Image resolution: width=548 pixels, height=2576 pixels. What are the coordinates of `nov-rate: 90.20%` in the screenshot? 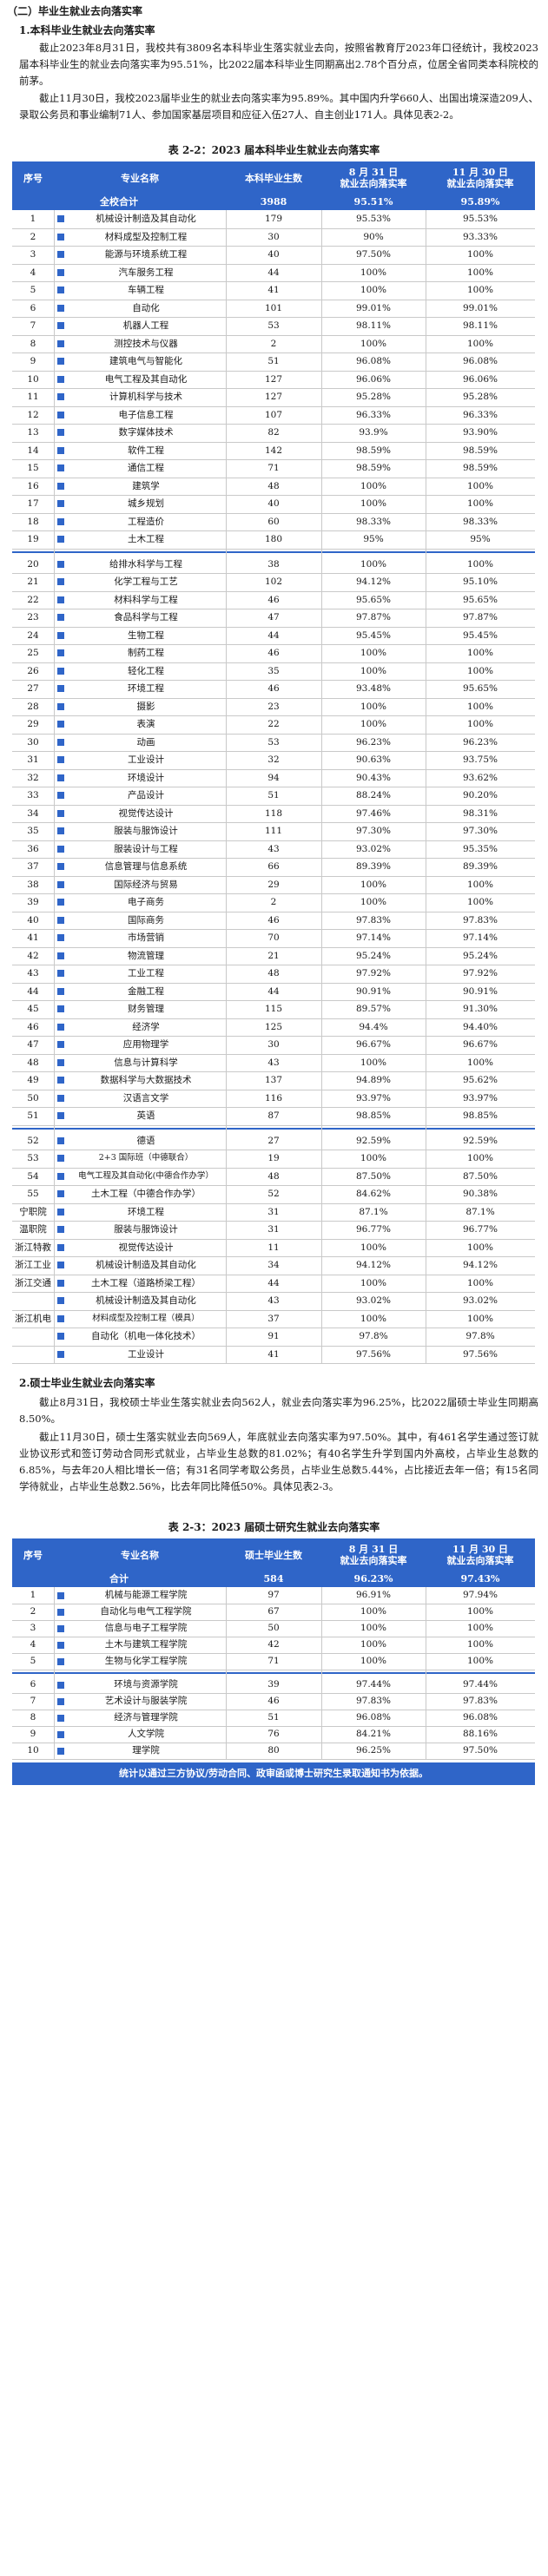 It's located at (480, 795).